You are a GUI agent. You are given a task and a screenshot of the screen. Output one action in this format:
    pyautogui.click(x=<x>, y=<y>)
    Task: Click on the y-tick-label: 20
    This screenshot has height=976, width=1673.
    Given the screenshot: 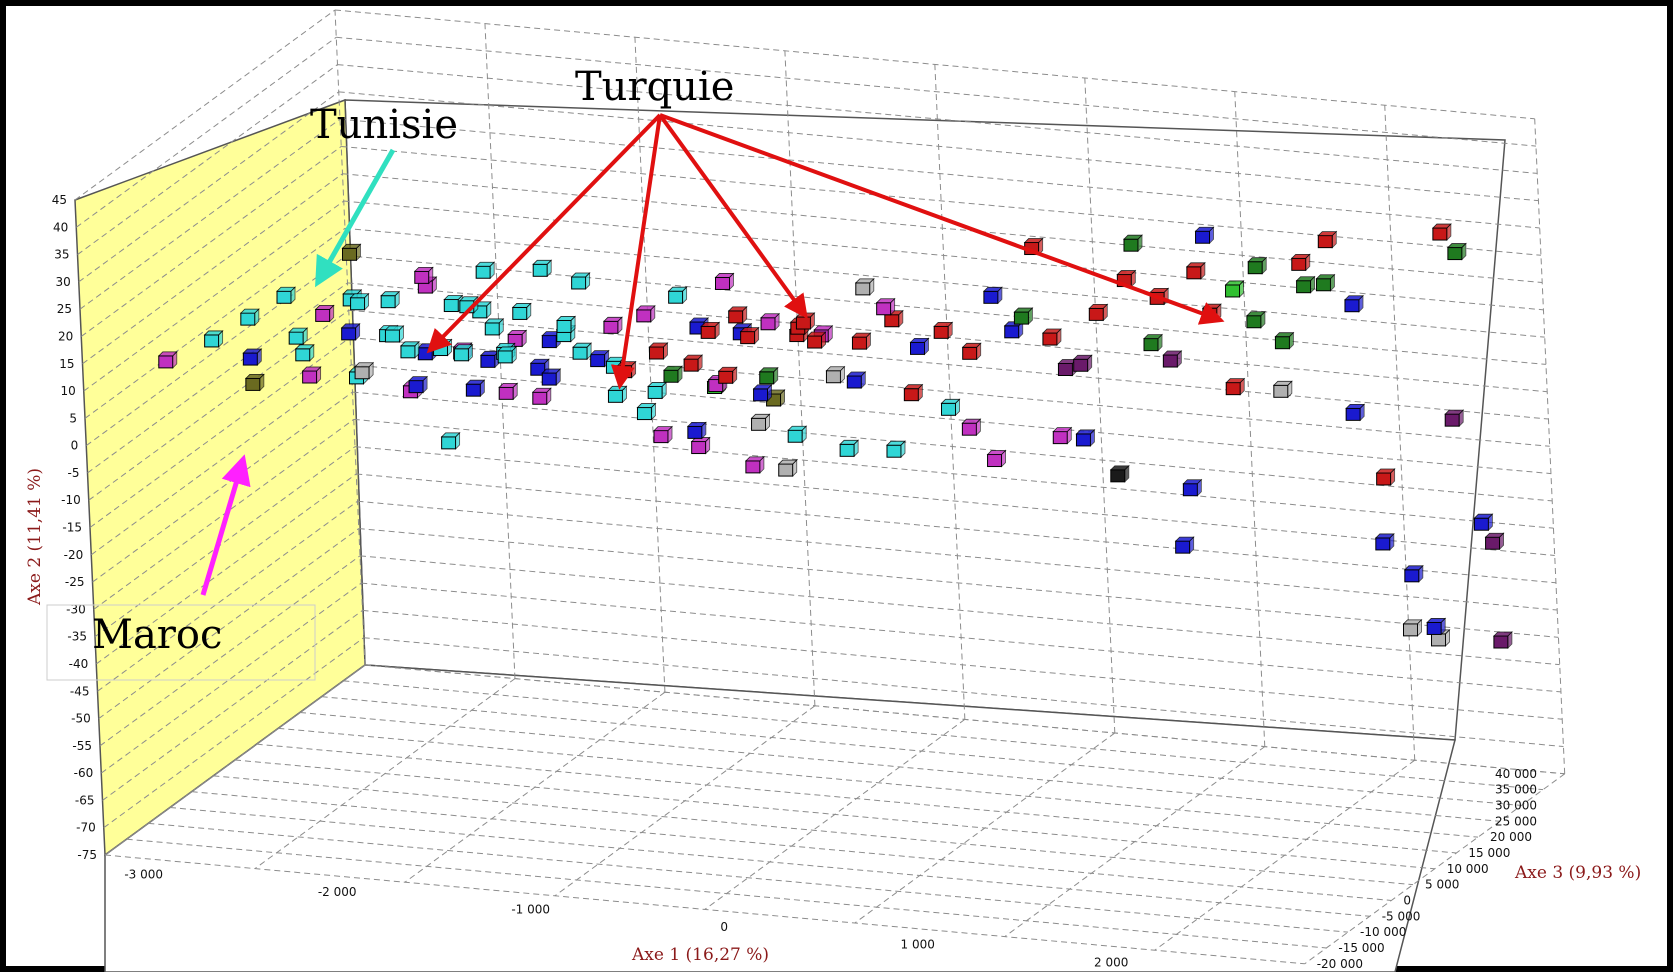 What is the action you would take?
    pyautogui.click(x=65, y=336)
    